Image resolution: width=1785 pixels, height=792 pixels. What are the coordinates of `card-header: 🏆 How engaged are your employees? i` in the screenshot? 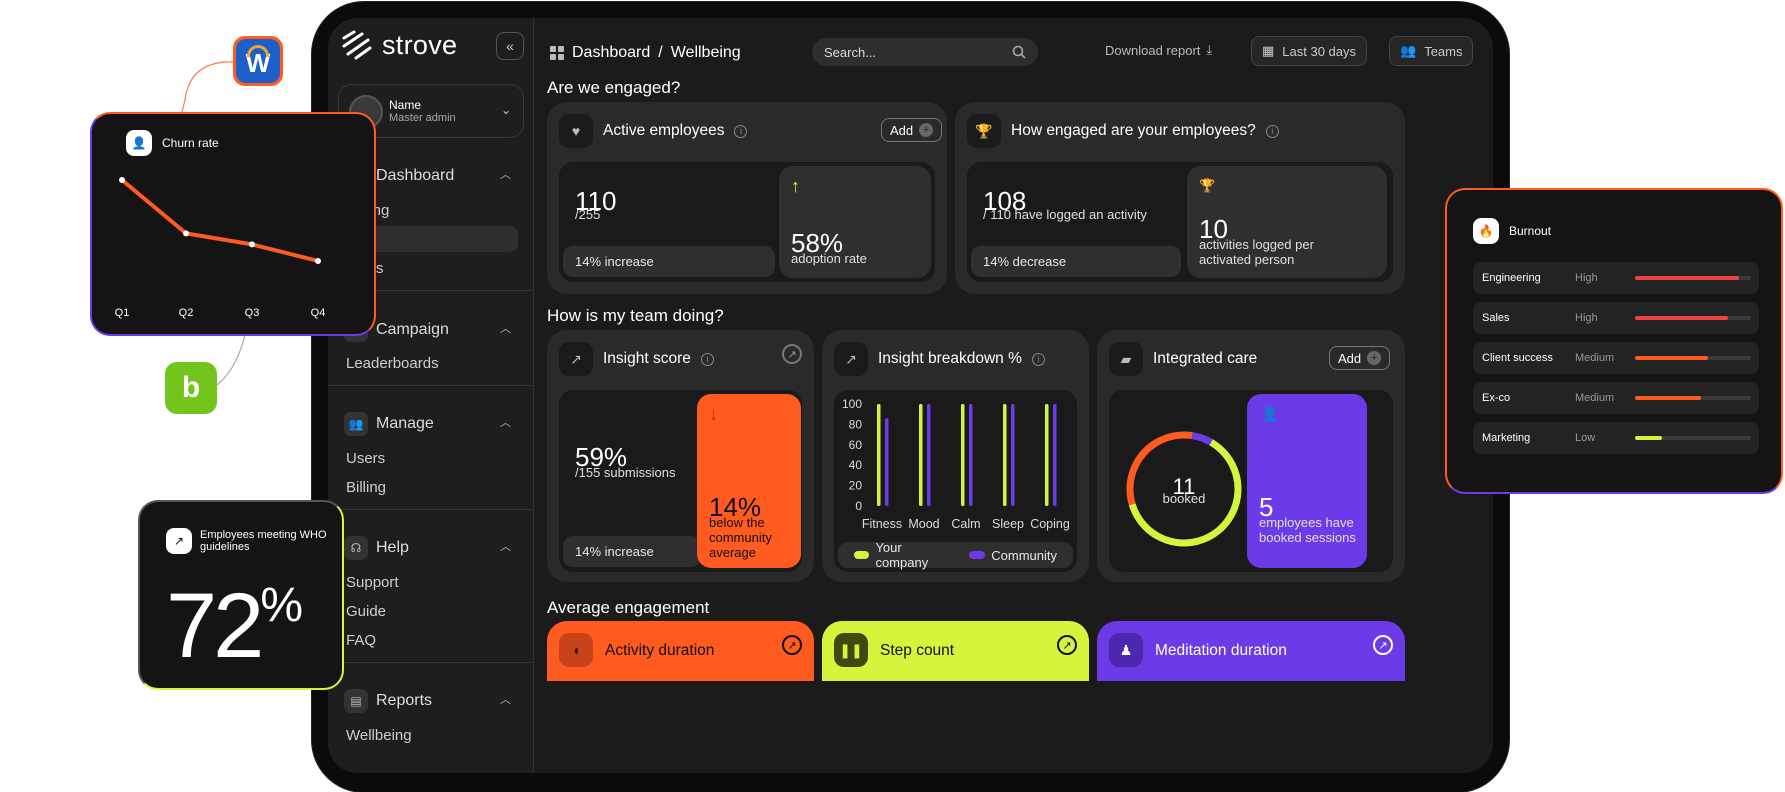 It's located at (1123, 131).